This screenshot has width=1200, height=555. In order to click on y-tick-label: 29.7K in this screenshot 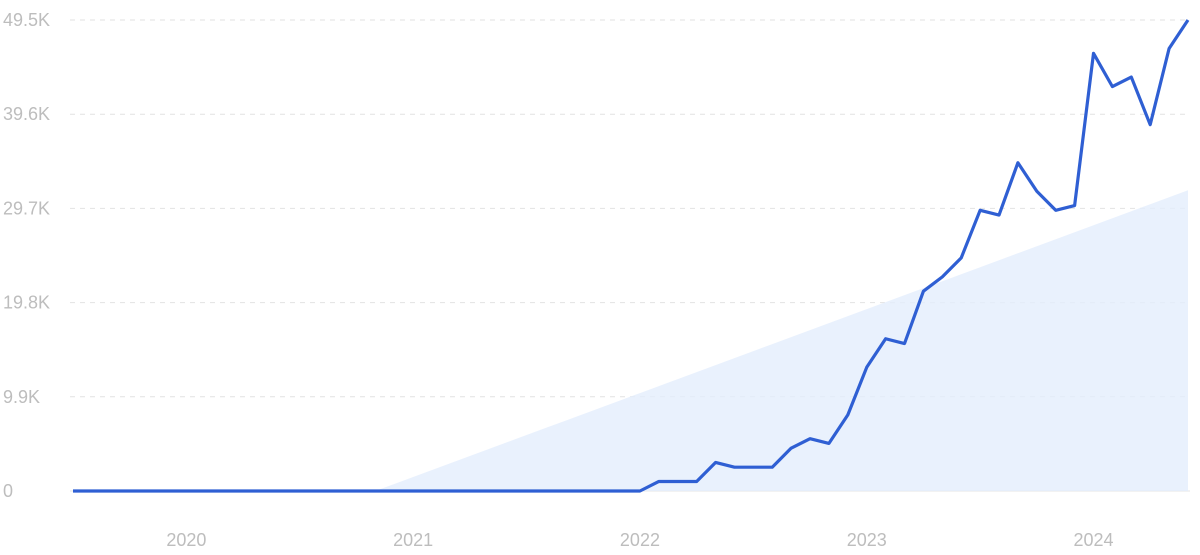, I will do `click(26, 208)`.